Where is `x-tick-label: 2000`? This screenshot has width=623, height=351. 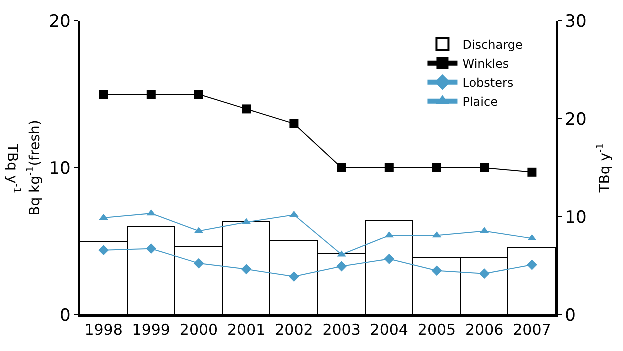
x-tick-label: 2000 is located at coordinates (199, 329).